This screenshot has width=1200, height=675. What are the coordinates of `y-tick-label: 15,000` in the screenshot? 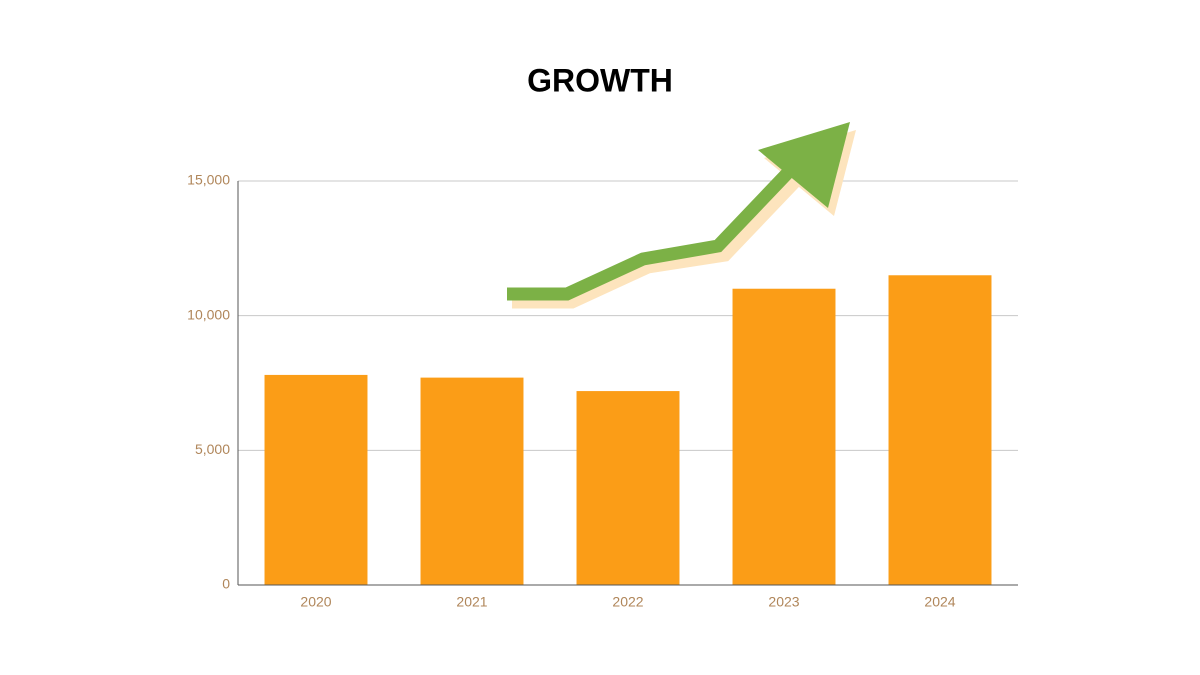 It's located at (208, 180).